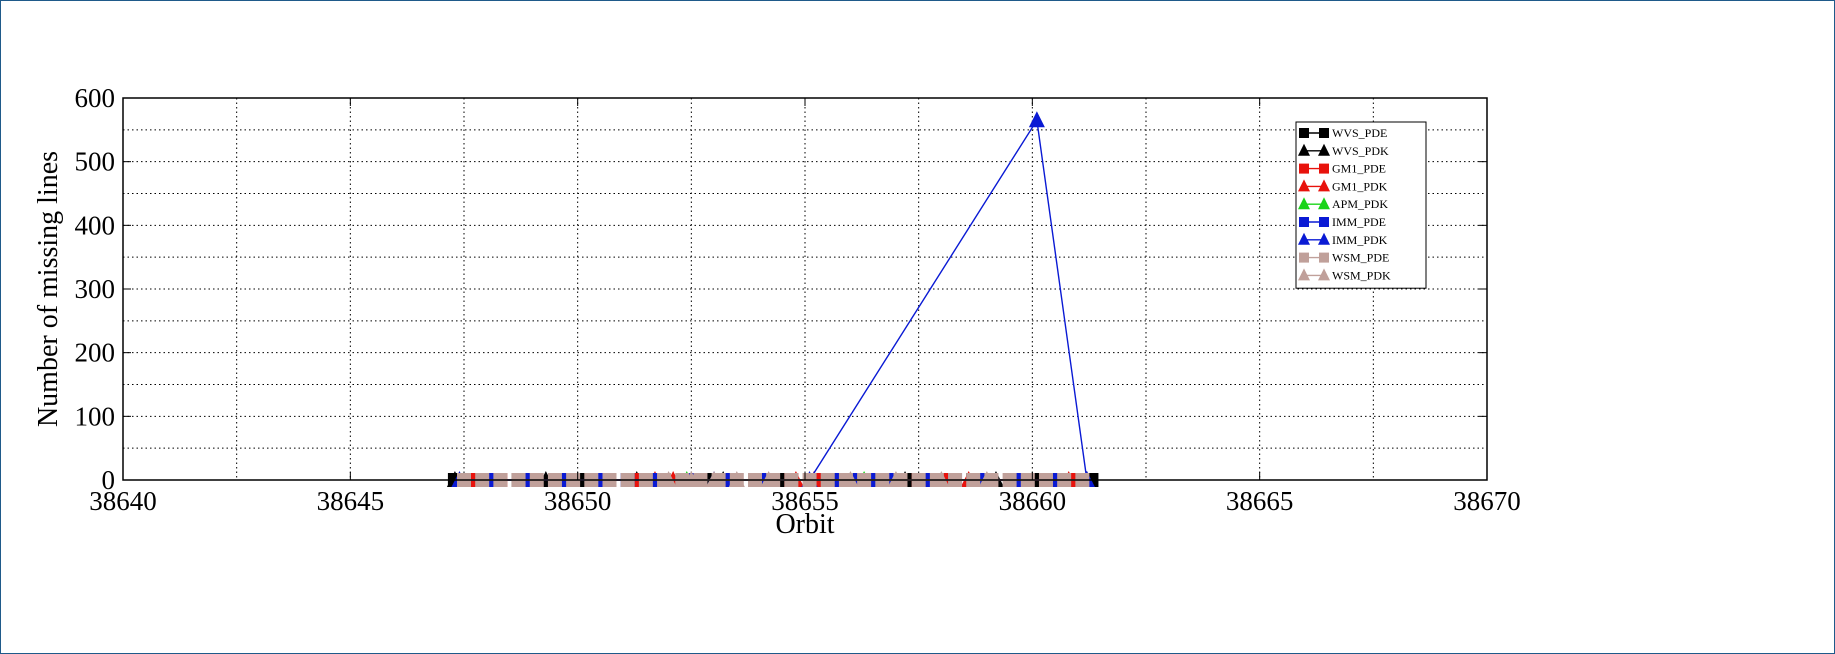 The image size is (1835, 654). What do you see at coordinates (1360, 258) in the screenshot?
I see `legend-label: WSM_PDE` at bounding box center [1360, 258].